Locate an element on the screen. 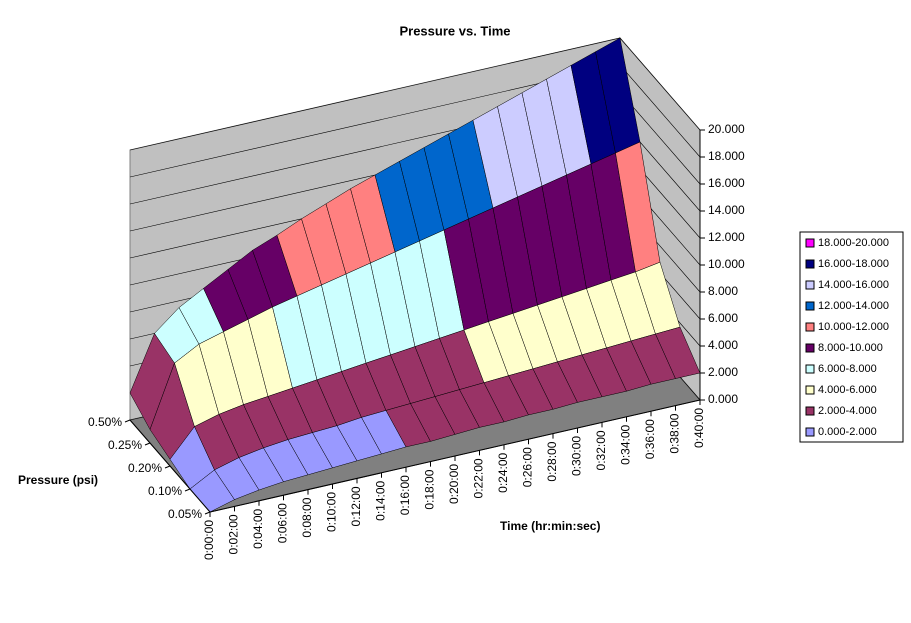 This screenshot has width=911, height=623. surface-patch is located at coordinates (678, 352).